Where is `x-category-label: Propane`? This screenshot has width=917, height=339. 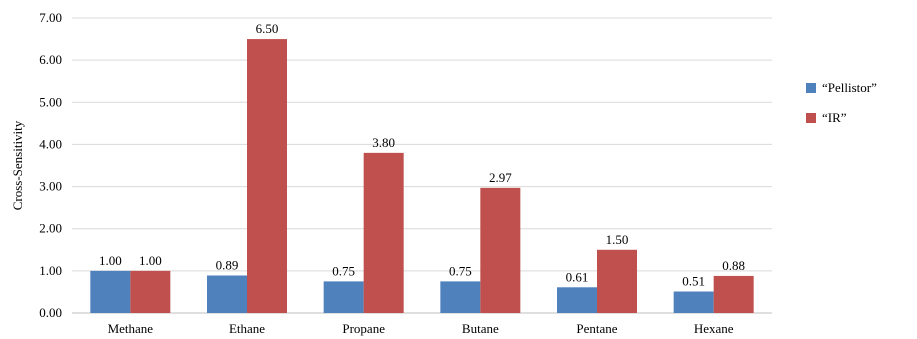
x-category-label: Propane is located at coordinates (363, 328).